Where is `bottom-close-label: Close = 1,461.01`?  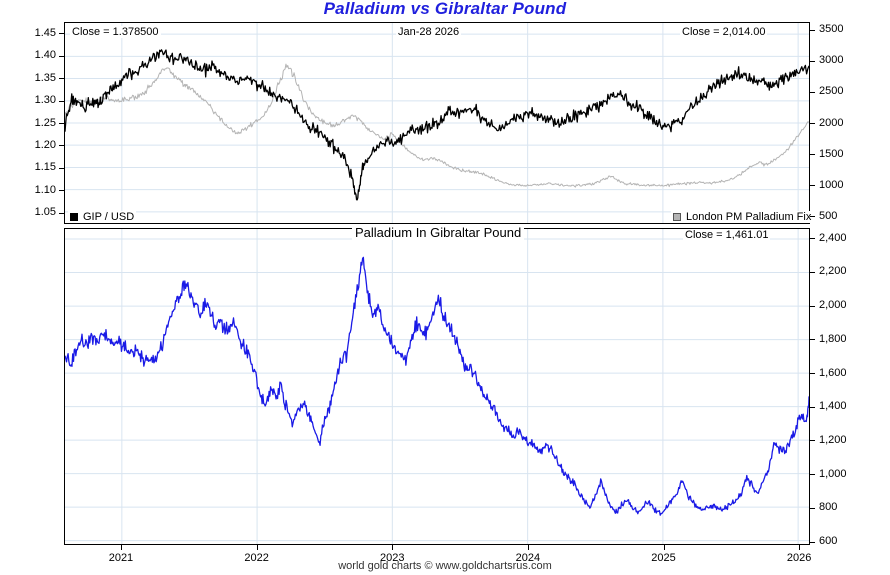 bottom-close-label: Close = 1,461.01 is located at coordinates (727, 235).